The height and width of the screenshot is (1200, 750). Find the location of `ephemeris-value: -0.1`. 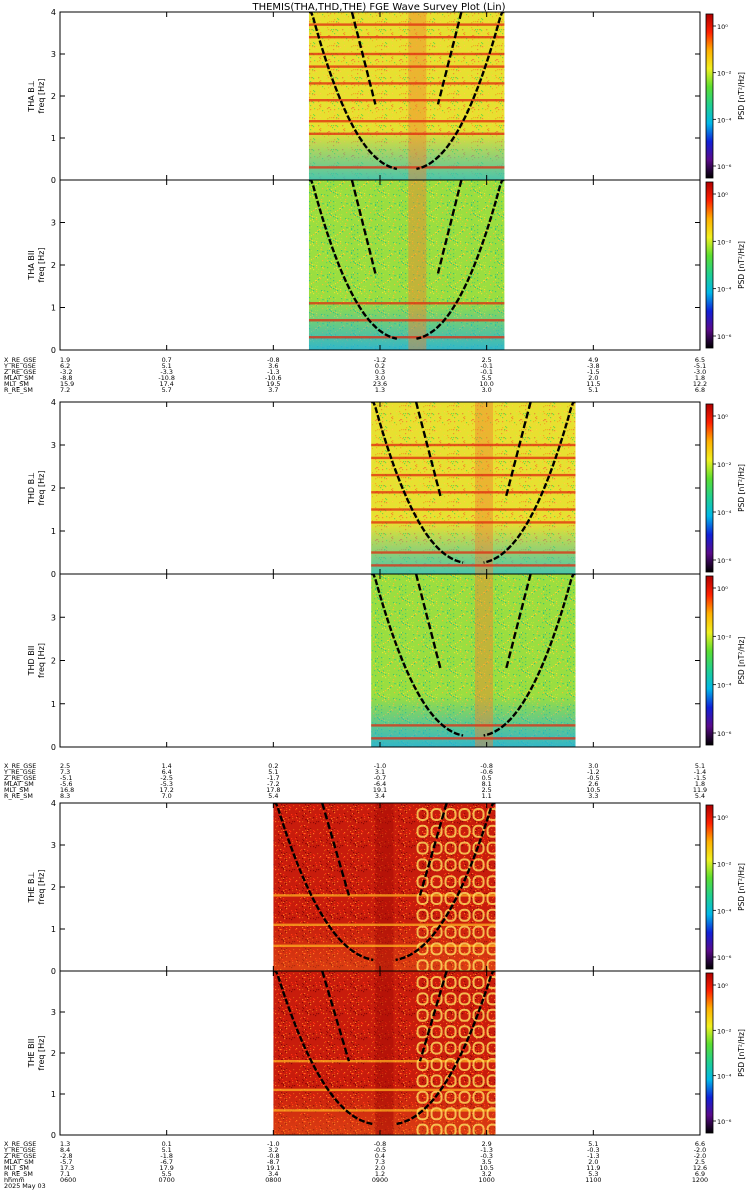

ephemeris-value: -0.1 is located at coordinates (486, 372).